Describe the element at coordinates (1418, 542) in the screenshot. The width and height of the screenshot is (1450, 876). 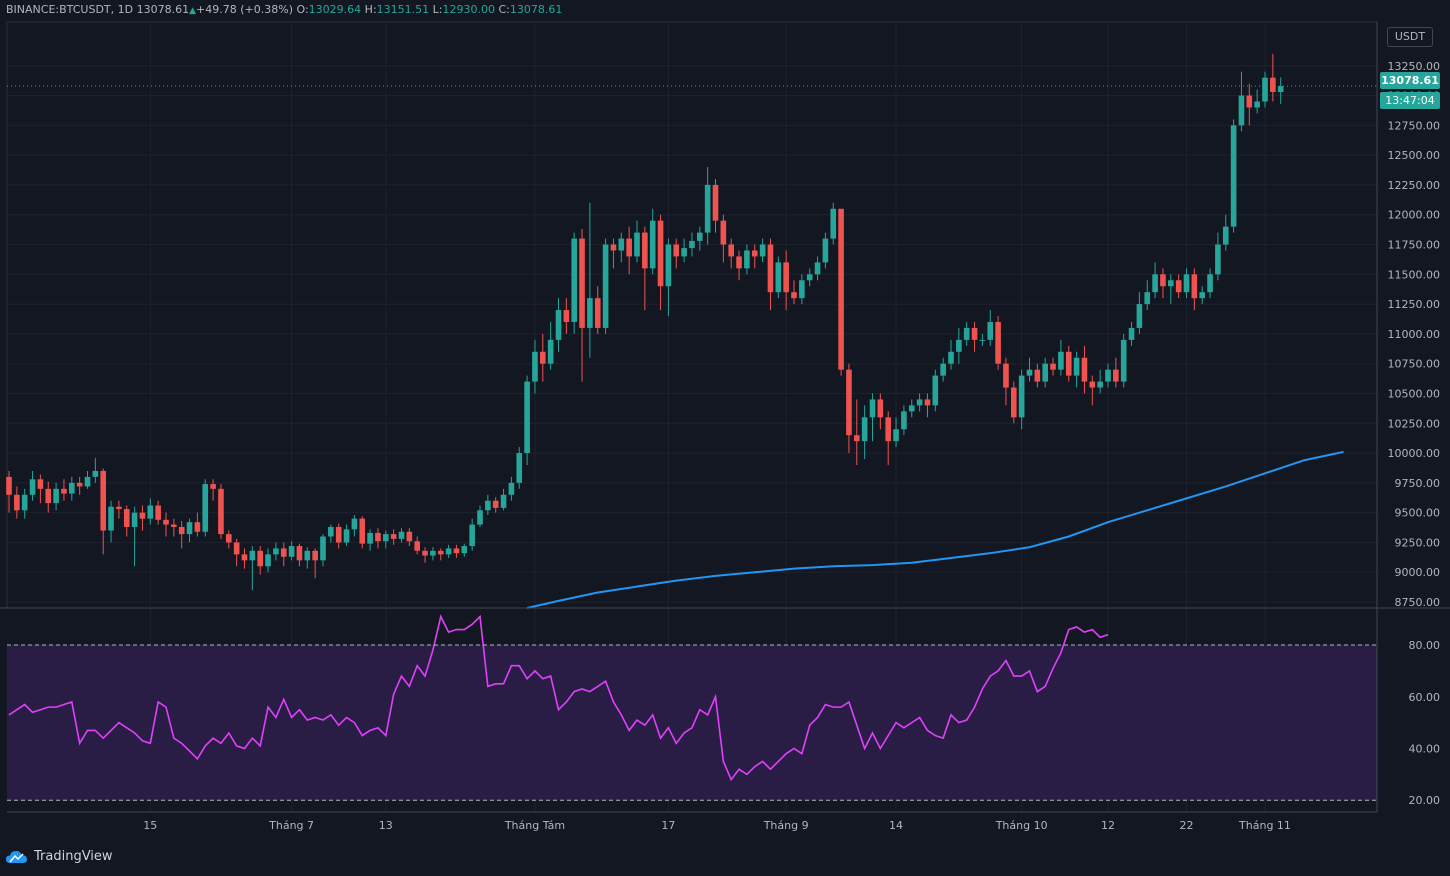
I see `price-tick-label: 9250.00` at that location.